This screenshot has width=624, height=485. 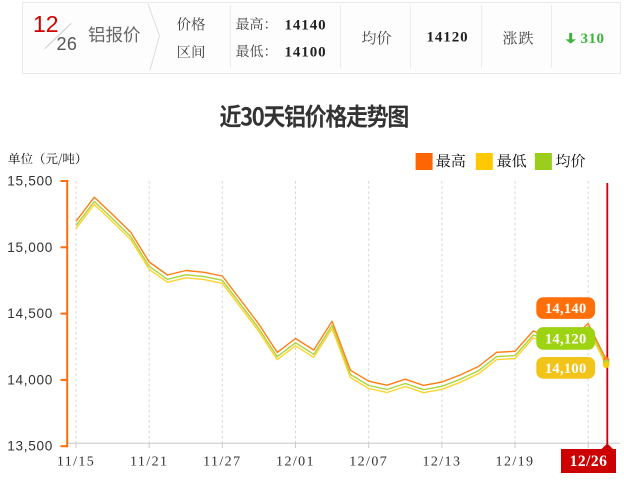 What do you see at coordinates (566, 309) in the screenshot?
I see `svg-text: 14,140` at bounding box center [566, 309].